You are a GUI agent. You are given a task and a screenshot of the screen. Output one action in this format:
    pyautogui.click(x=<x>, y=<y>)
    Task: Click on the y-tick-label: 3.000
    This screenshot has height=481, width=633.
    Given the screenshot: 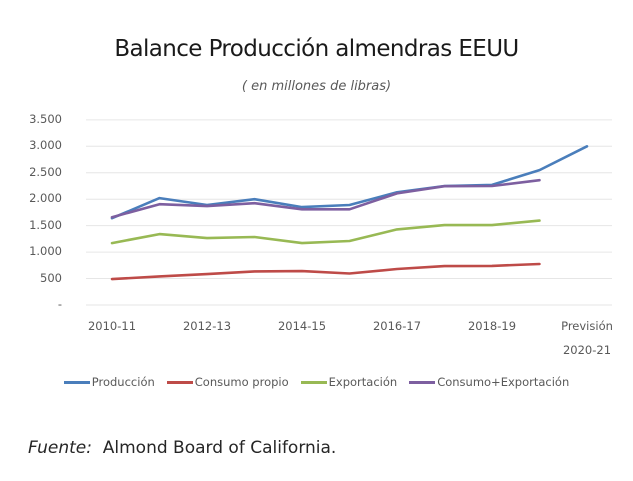 What is the action you would take?
    pyautogui.click(x=45, y=145)
    